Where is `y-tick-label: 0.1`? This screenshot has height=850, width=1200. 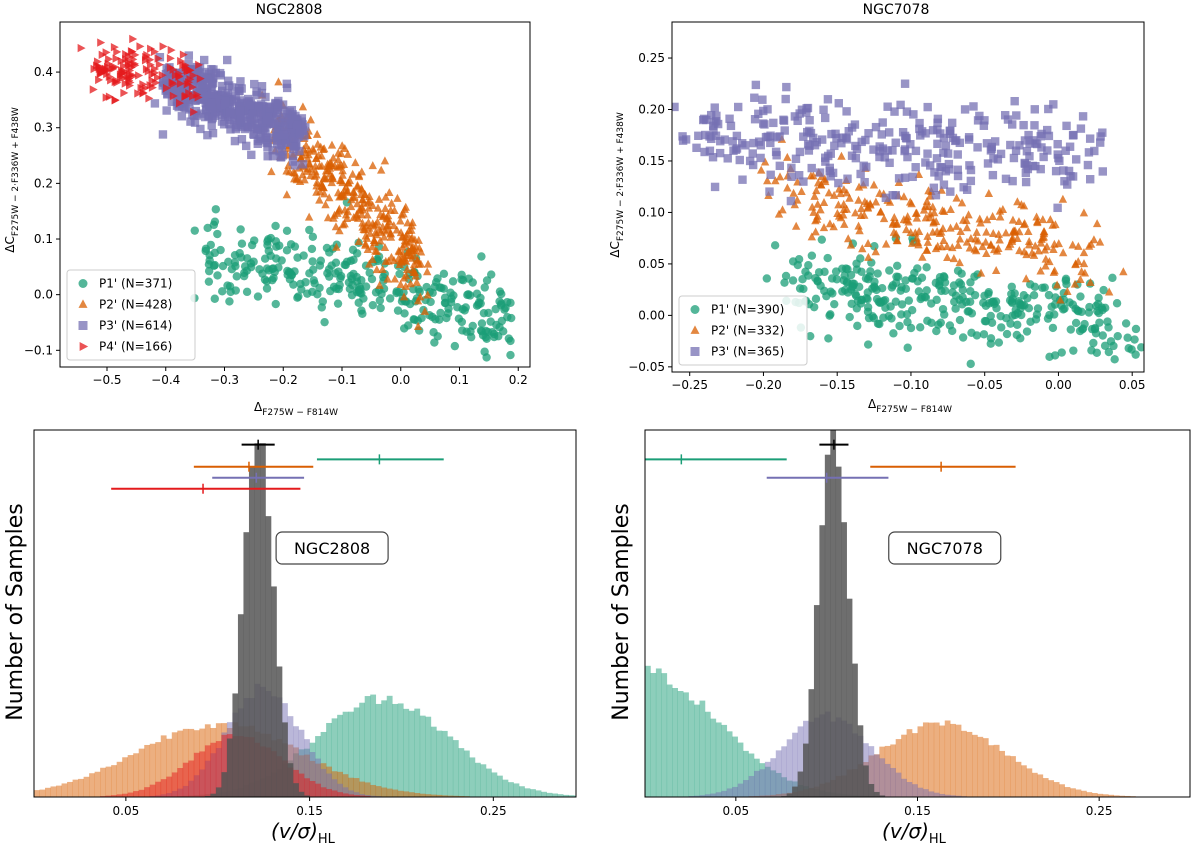
y-tick-label: 0.1 is located at coordinates (43, 239).